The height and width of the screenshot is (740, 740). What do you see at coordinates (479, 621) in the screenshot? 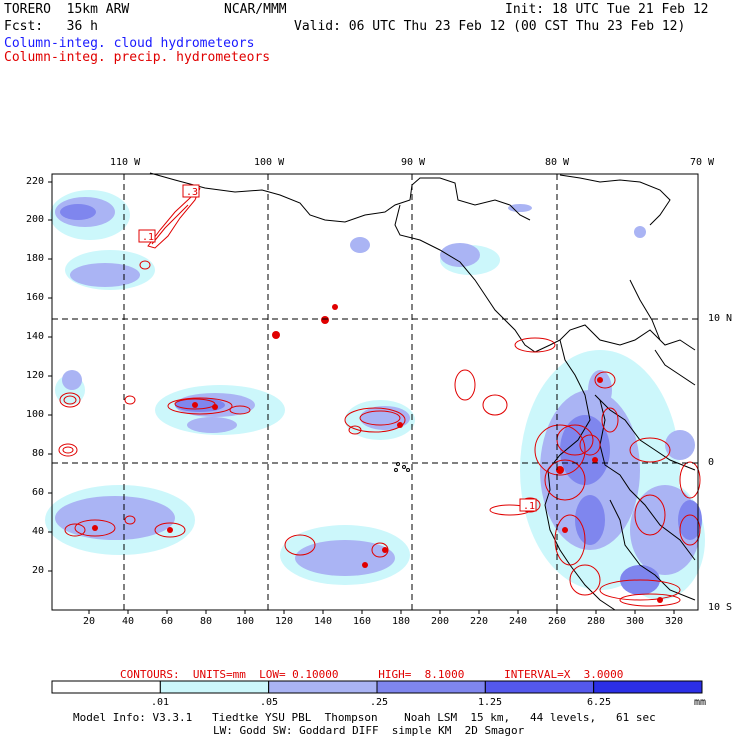
I see `x-tick-label: 220` at bounding box center [479, 621].